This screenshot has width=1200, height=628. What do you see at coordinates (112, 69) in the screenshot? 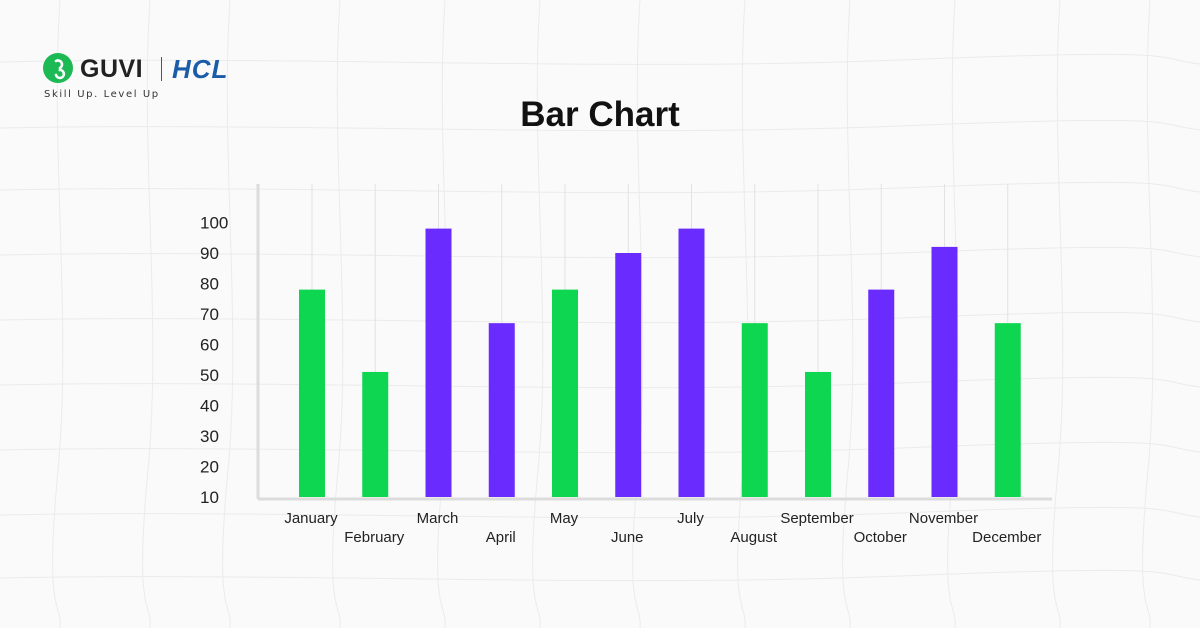
I see `brand-name: GUVI` at bounding box center [112, 69].